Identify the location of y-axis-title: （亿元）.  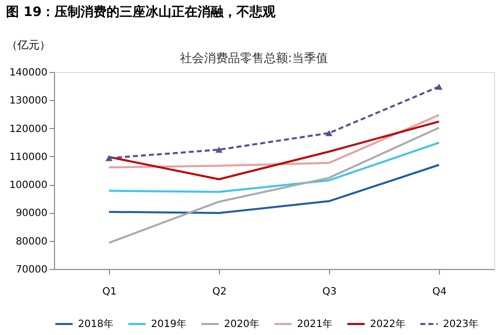
(28, 45).